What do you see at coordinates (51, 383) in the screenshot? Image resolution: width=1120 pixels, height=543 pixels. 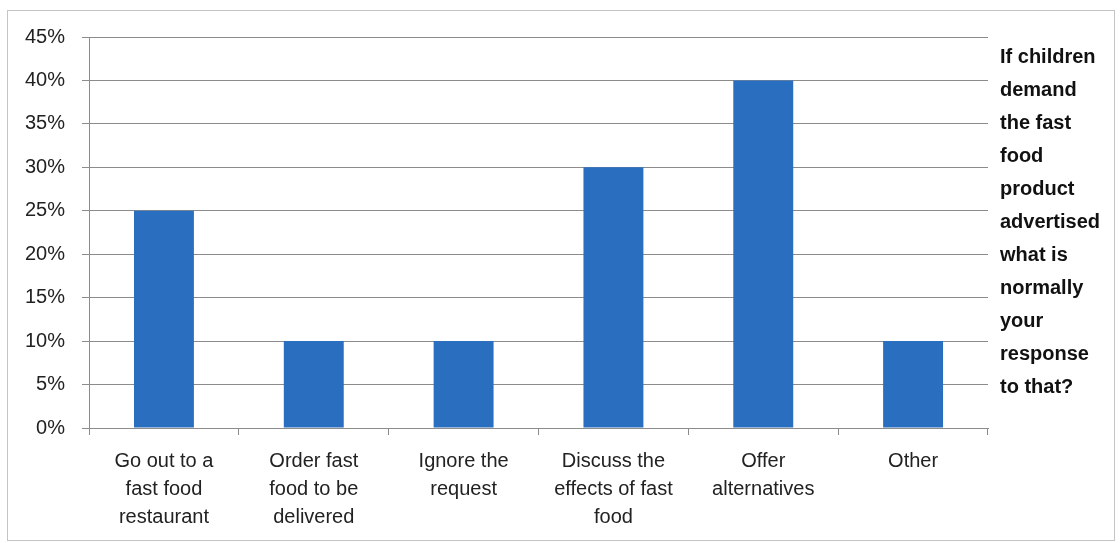 I see `y-tick-label: 5%` at bounding box center [51, 383].